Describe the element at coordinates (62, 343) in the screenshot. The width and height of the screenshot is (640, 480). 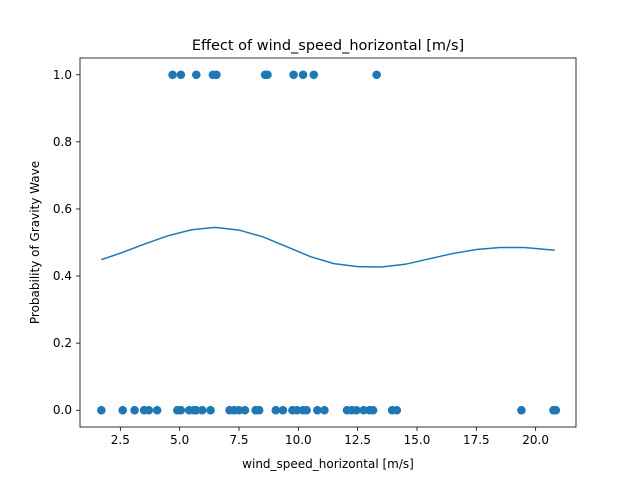
I see `y-tick-label: 0.2` at that location.